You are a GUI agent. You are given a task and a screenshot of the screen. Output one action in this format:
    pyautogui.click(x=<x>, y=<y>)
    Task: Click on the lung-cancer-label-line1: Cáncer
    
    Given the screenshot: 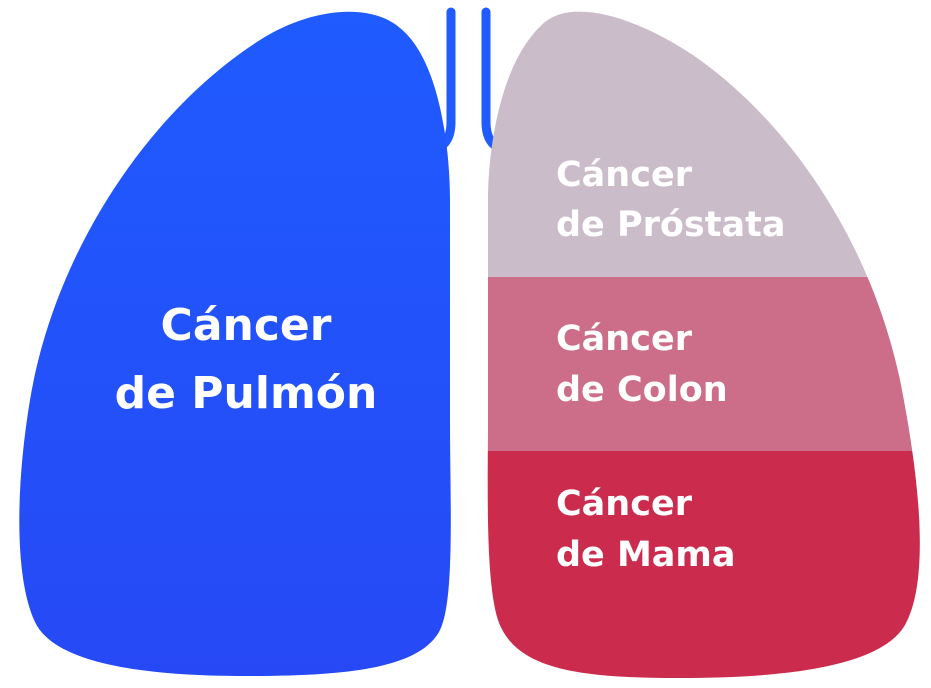 What is the action you would take?
    pyautogui.click(x=246, y=325)
    